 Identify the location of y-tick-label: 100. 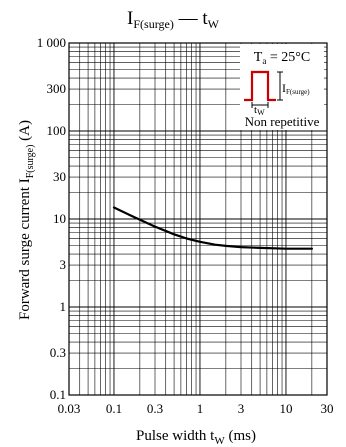
(57, 130).